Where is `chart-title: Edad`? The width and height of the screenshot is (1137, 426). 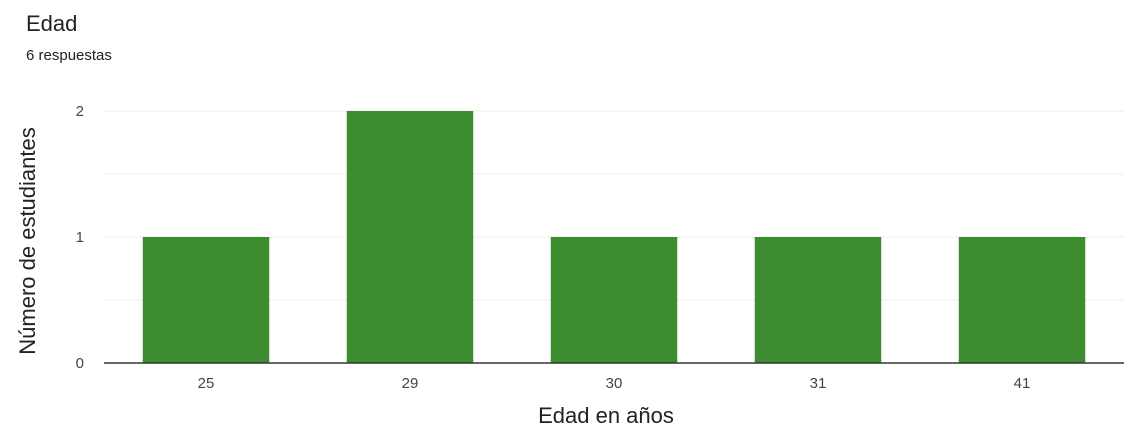 chart-title: Edad is located at coordinates (52, 23).